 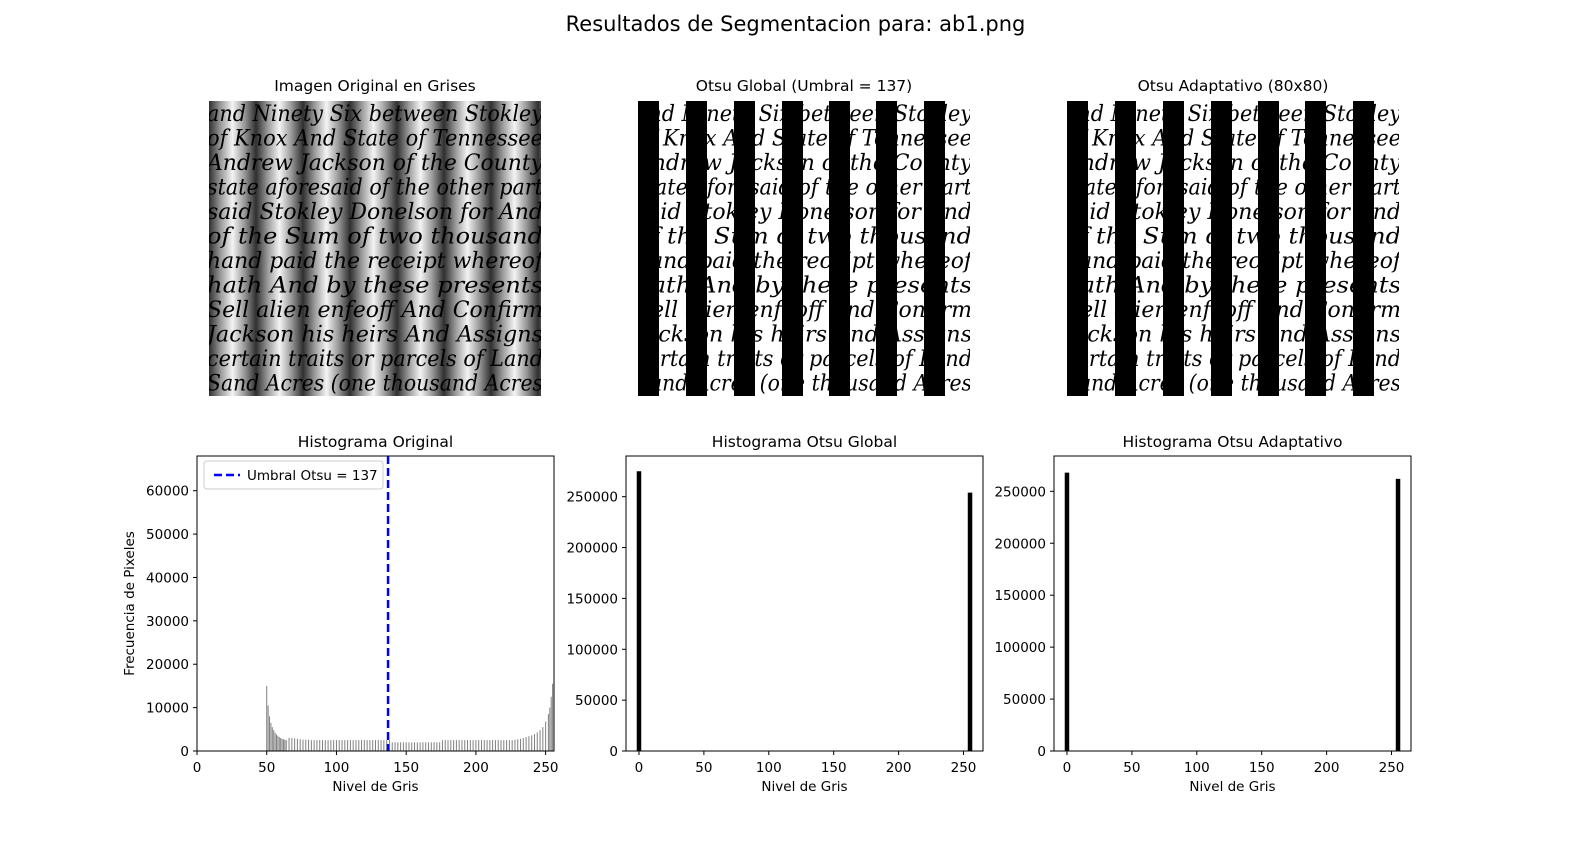 What do you see at coordinates (167, 622) in the screenshot?
I see `y-tick-label: 30000` at bounding box center [167, 622].